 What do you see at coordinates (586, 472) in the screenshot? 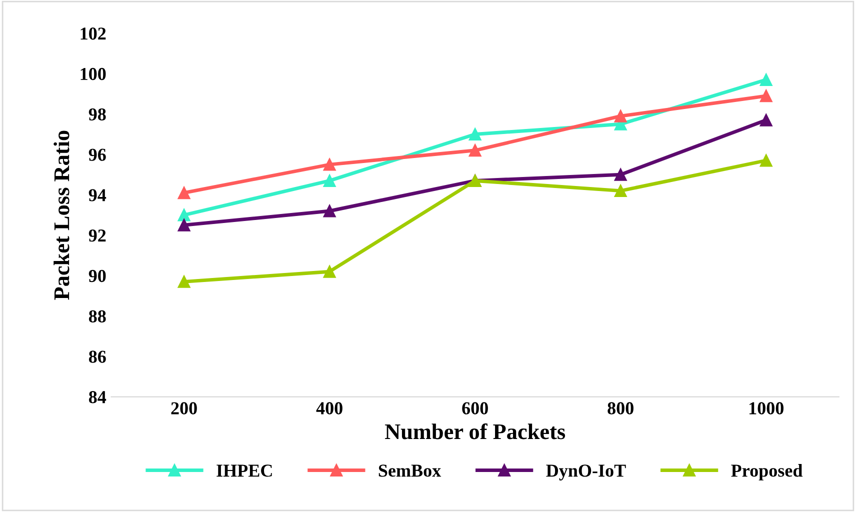
I see `legend-label: DynO-IoT` at bounding box center [586, 472].